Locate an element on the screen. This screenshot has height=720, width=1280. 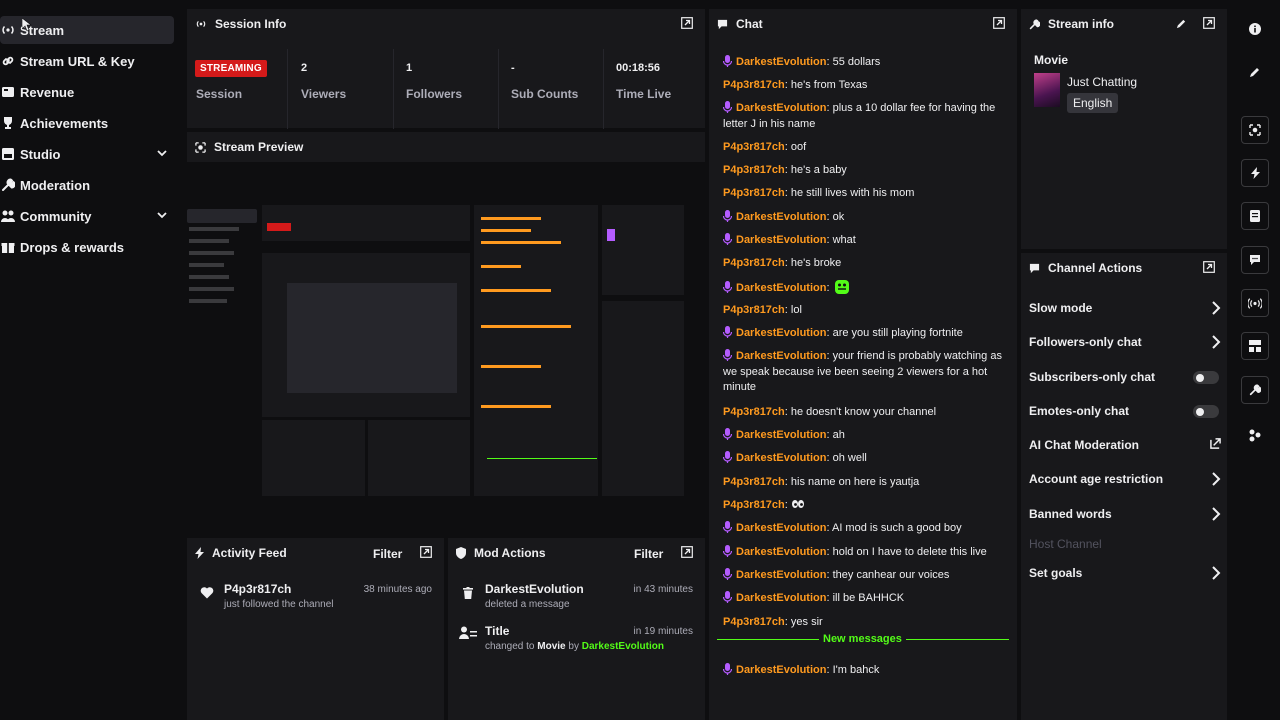
chat-text: yes sir is located at coordinates (806, 622).